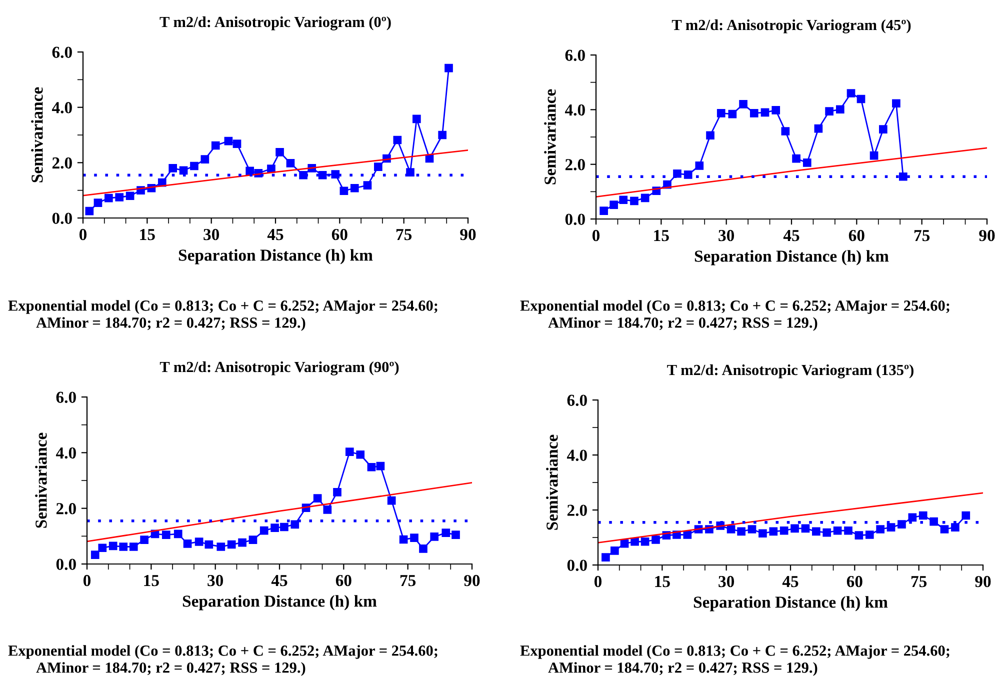  What do you see at coordinates (212, 234) in the screenshot?
I see `x-tick-label: 30` at bounding box center [212, 234].